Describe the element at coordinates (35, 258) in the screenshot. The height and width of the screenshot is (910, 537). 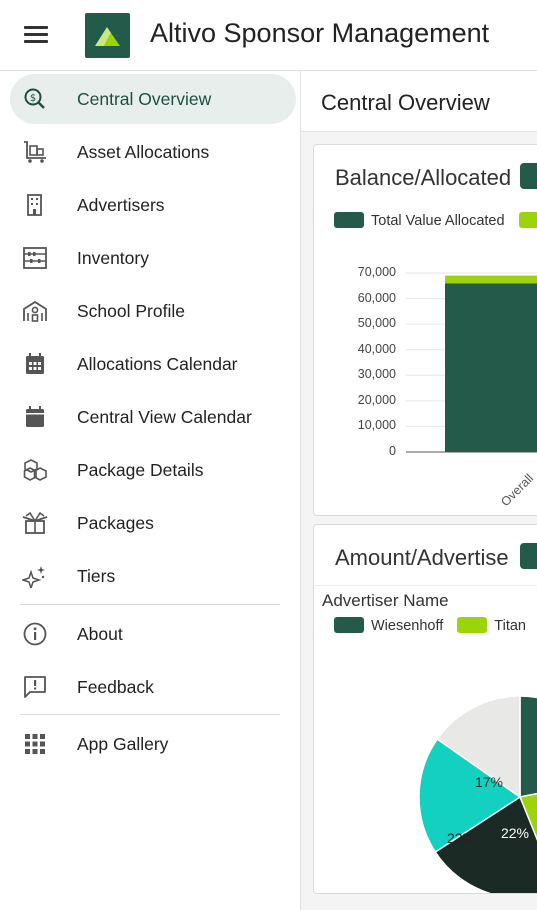
I see `abacus-icon` at that location.